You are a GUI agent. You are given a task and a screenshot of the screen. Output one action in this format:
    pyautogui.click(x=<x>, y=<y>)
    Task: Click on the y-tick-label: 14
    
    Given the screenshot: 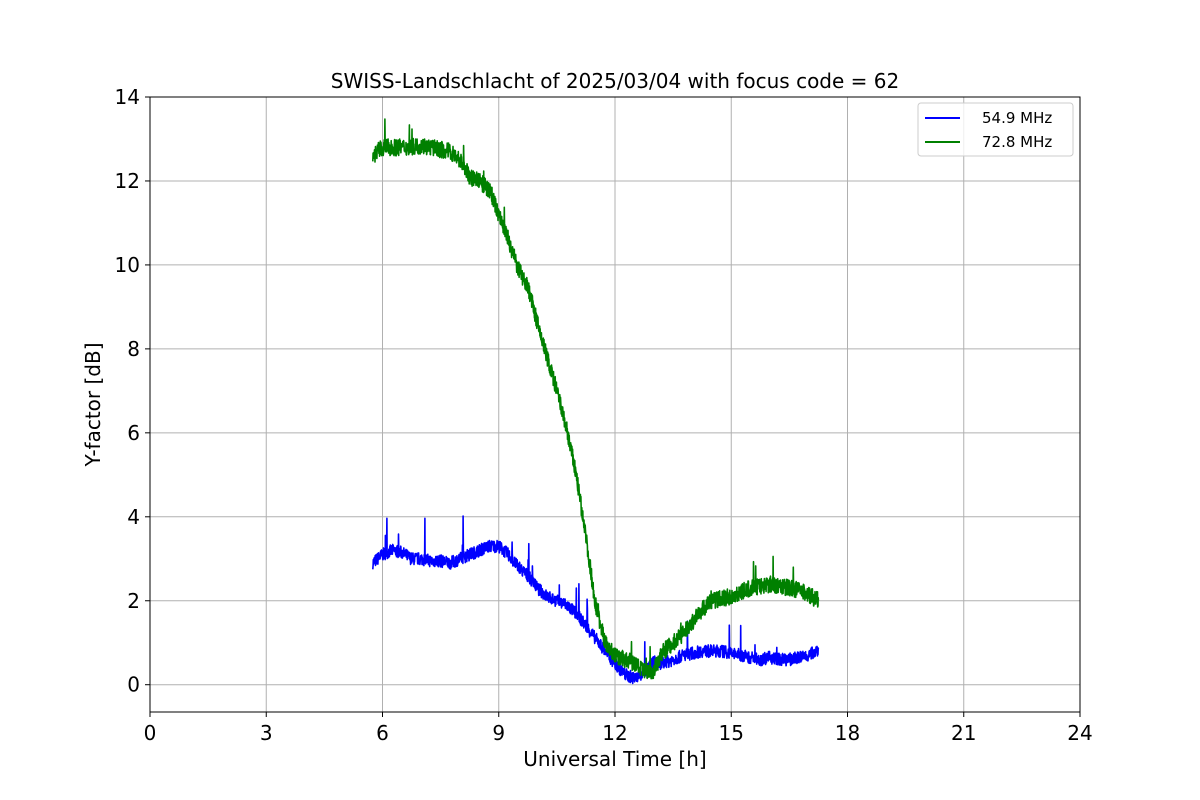 What is the action you would take?
    pyautogui.click(x=127, y=97)
    